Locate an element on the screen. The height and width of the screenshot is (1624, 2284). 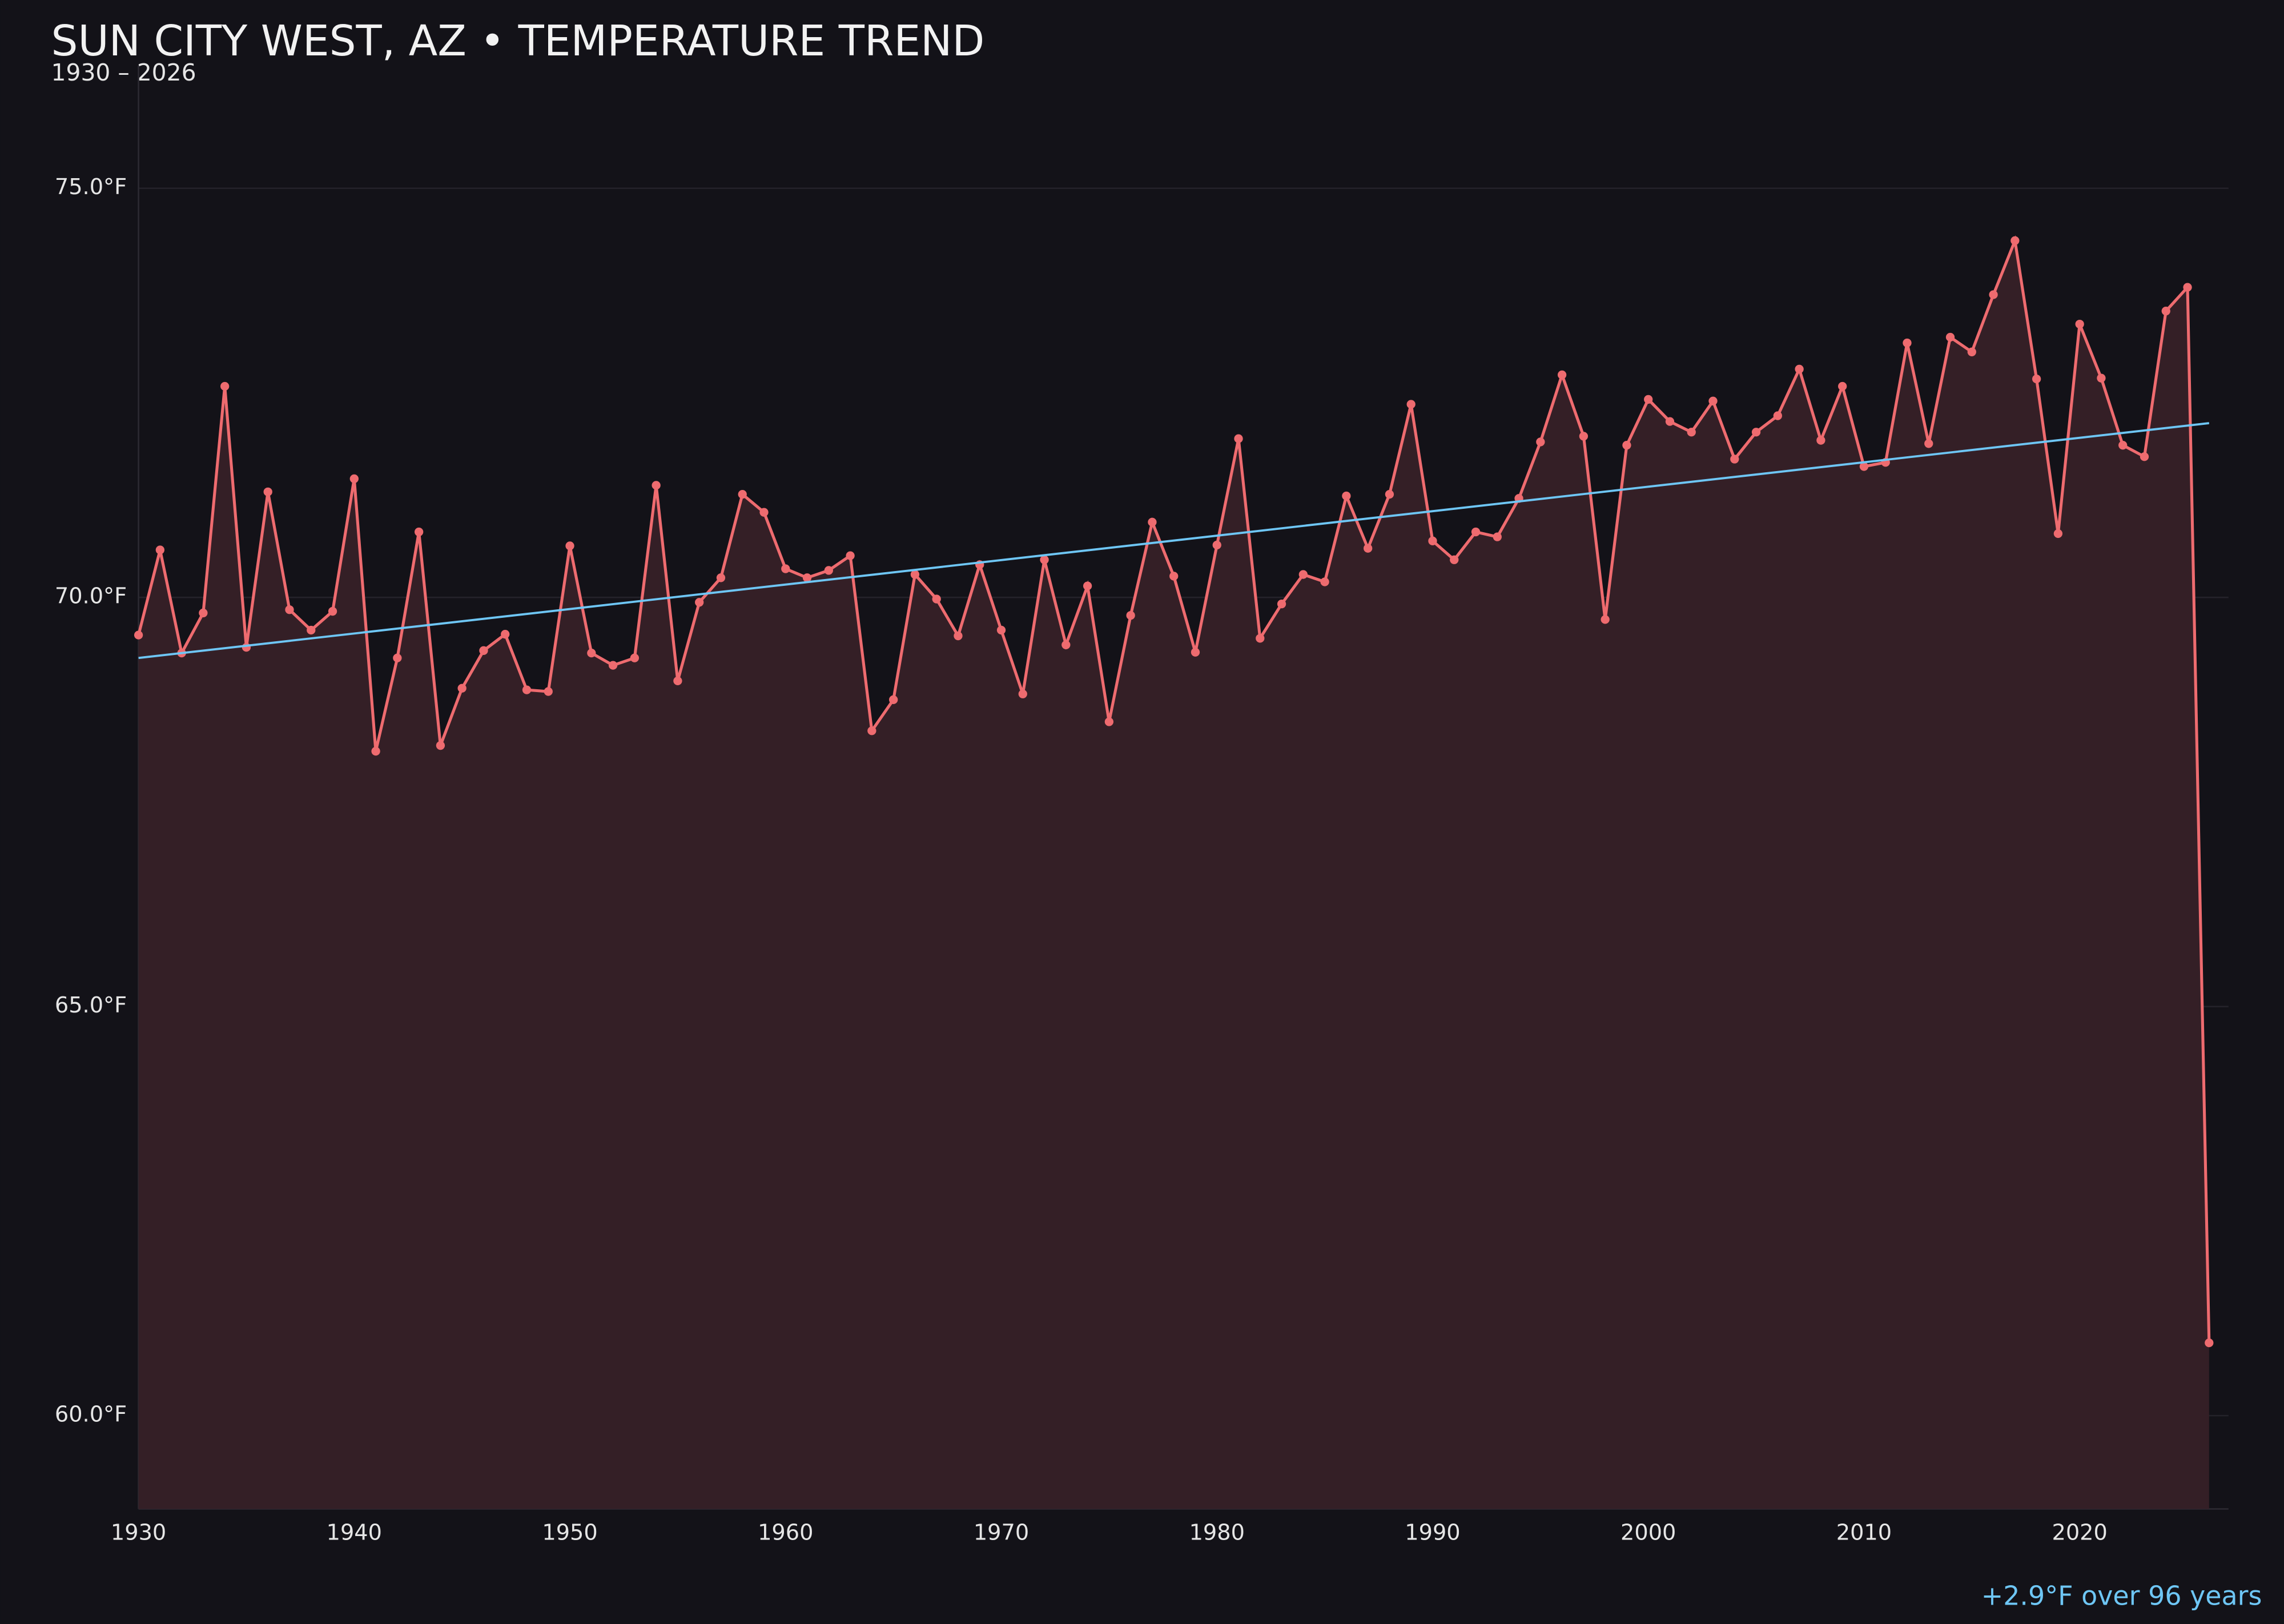
y-tick-label: 65.0°F is located at coordinates (91, 1005).